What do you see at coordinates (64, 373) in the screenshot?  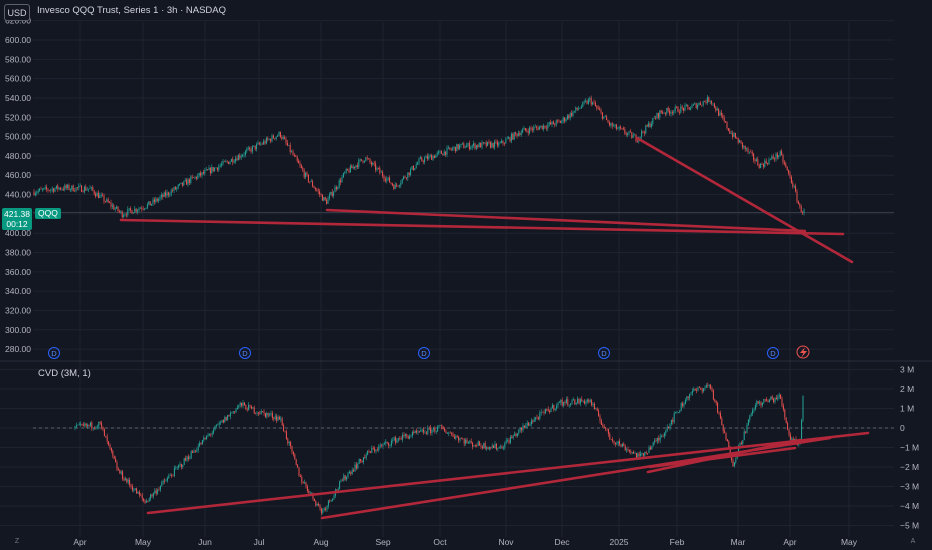 I see `cvd-indicator-title: CVD (3M, 1)` at bounding box center [64, 373].